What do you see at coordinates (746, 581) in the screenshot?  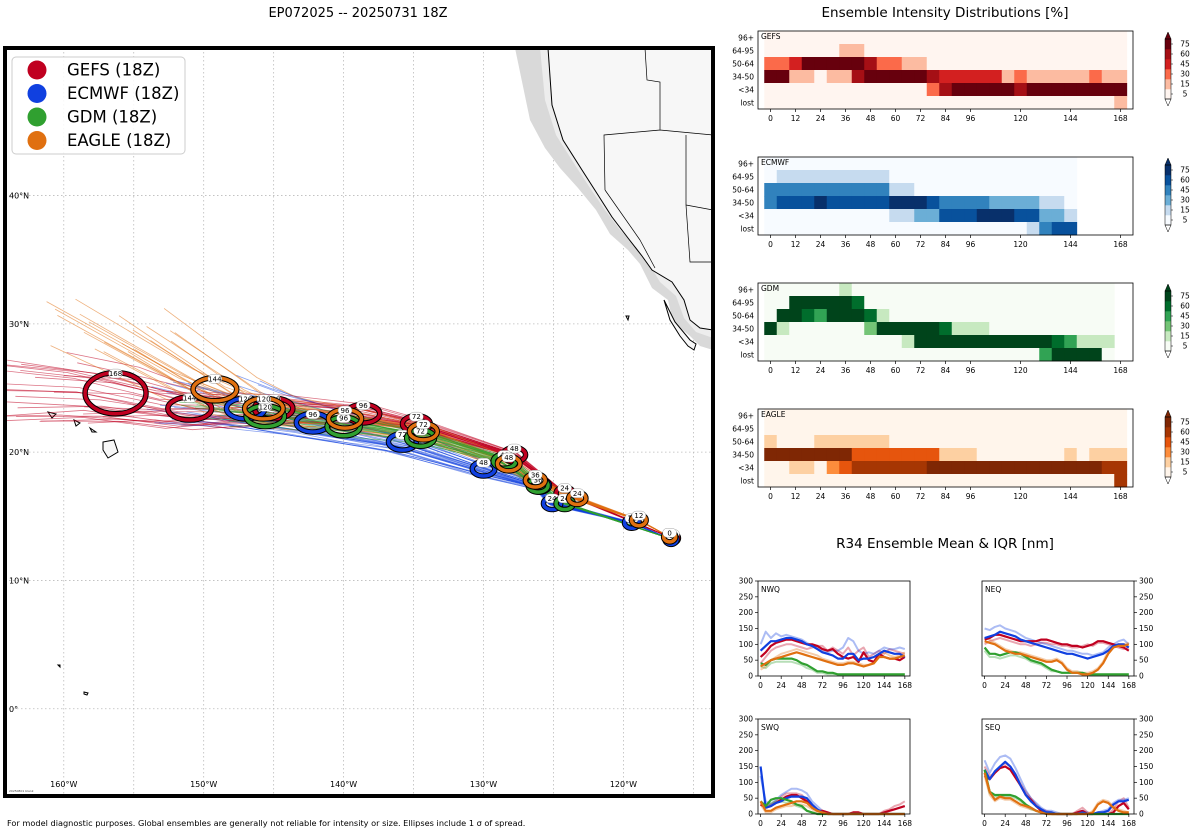 I see `r34-y-tick: 300` at bounding box center [746, 581].